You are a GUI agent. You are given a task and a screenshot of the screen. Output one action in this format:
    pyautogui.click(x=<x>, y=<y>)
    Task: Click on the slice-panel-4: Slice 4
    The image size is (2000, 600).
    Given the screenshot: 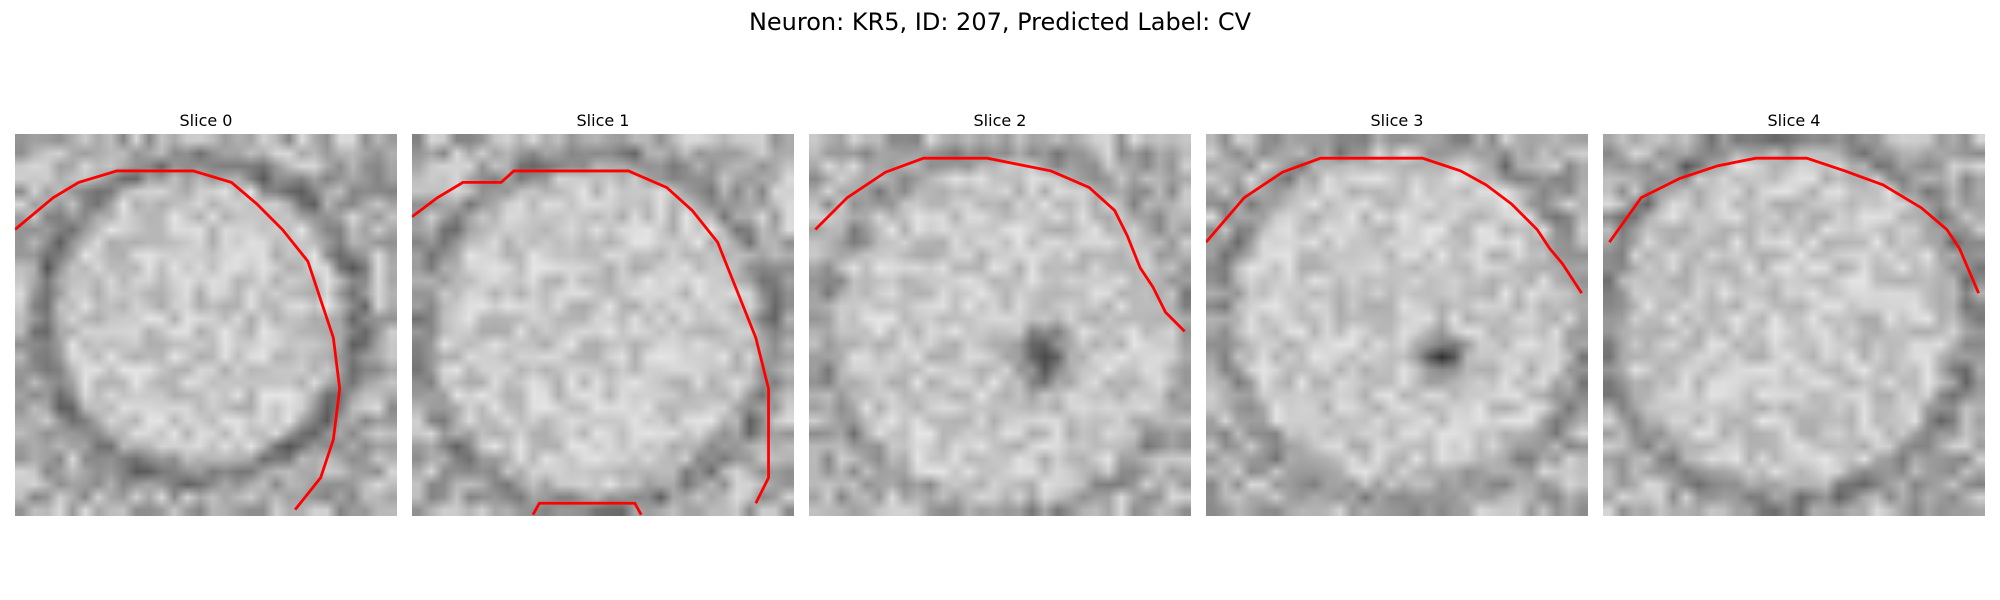 What is the action you would take?
    pyautogui.click(x=1794, y=312)
    